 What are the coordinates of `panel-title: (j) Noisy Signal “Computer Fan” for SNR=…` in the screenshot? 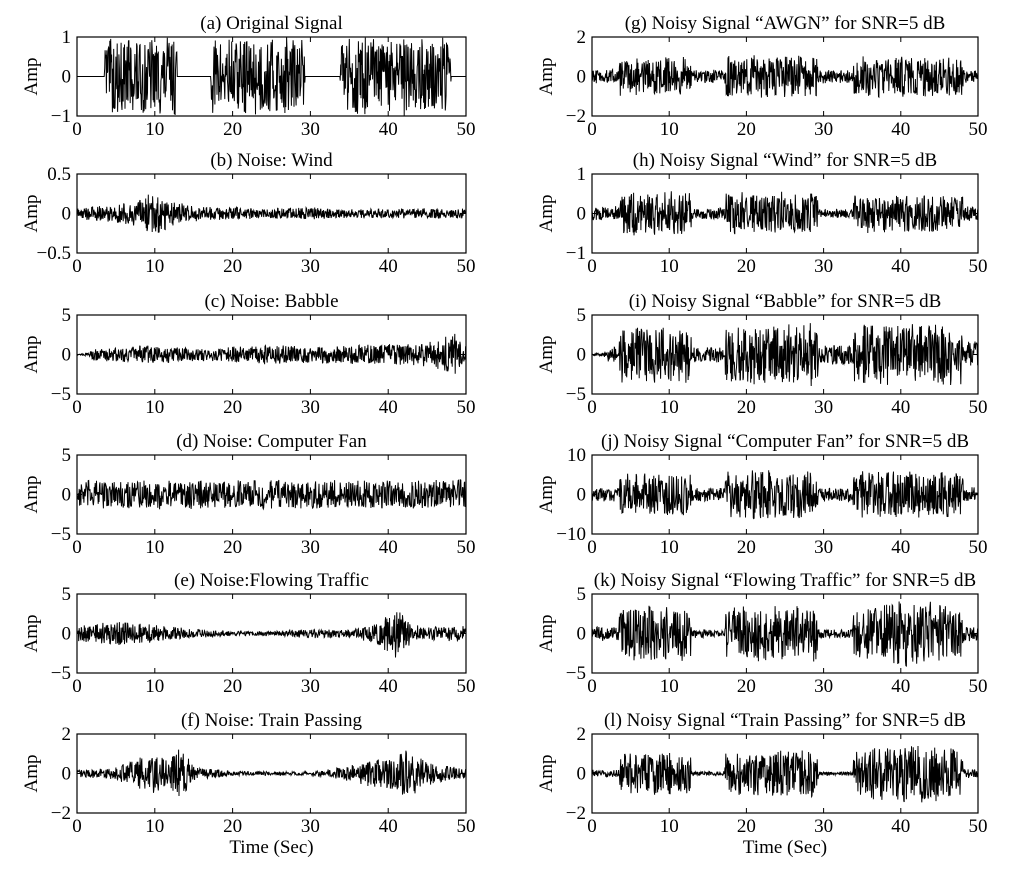 It's located at (785, 441).